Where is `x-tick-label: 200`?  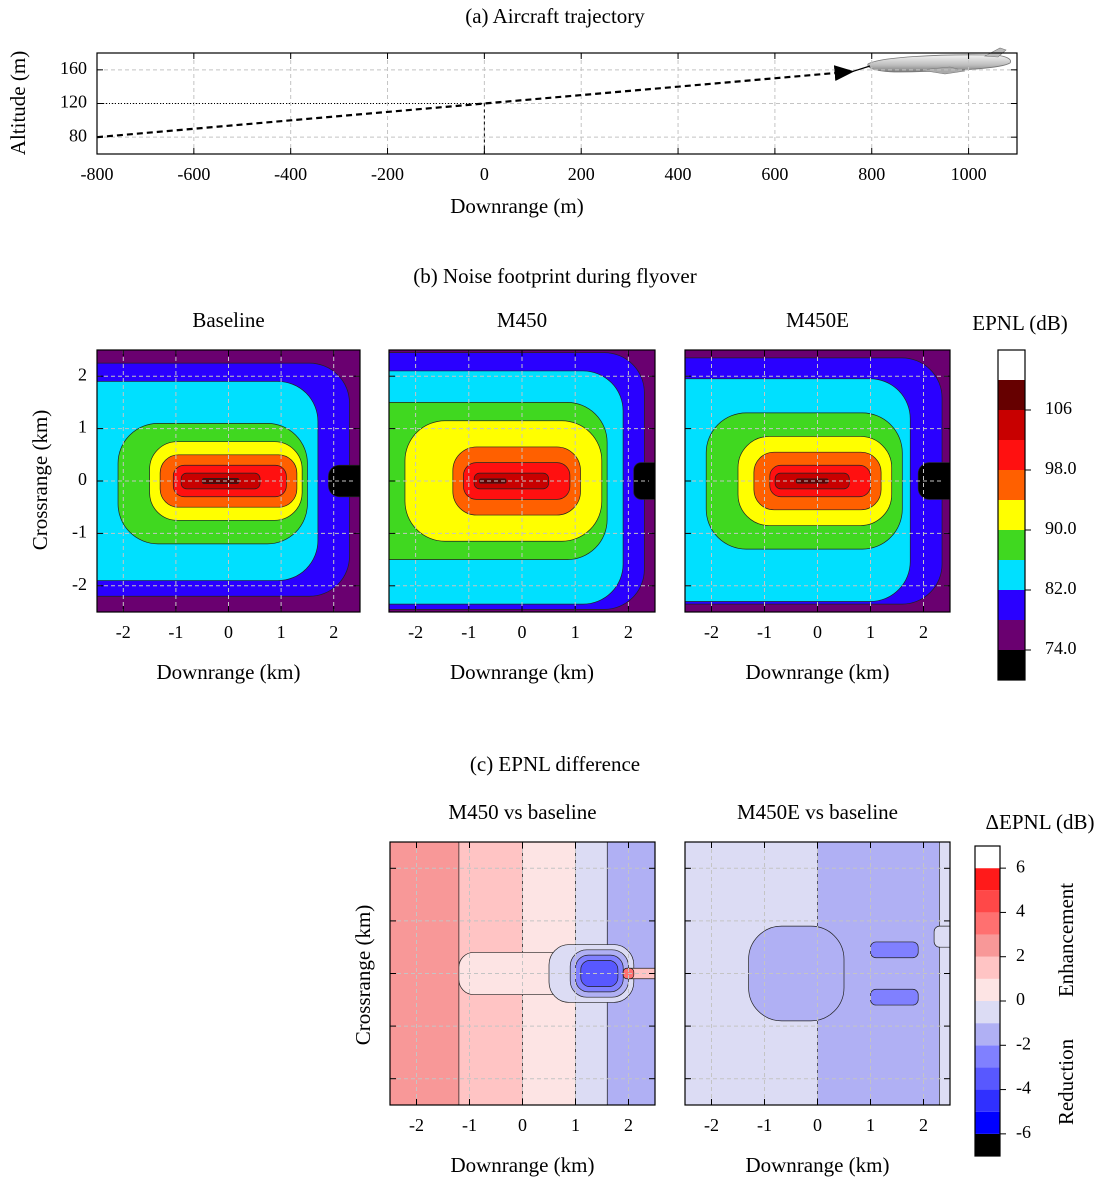
x-tick-label: 200 is located at coordinates (581, 174).